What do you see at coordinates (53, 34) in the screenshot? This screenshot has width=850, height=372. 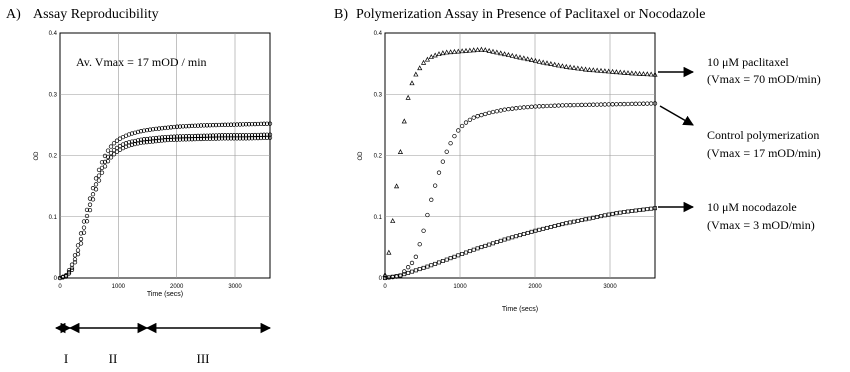 I see `panel-a-y-tick-label: 0.4` at bounding box center [53, 34].